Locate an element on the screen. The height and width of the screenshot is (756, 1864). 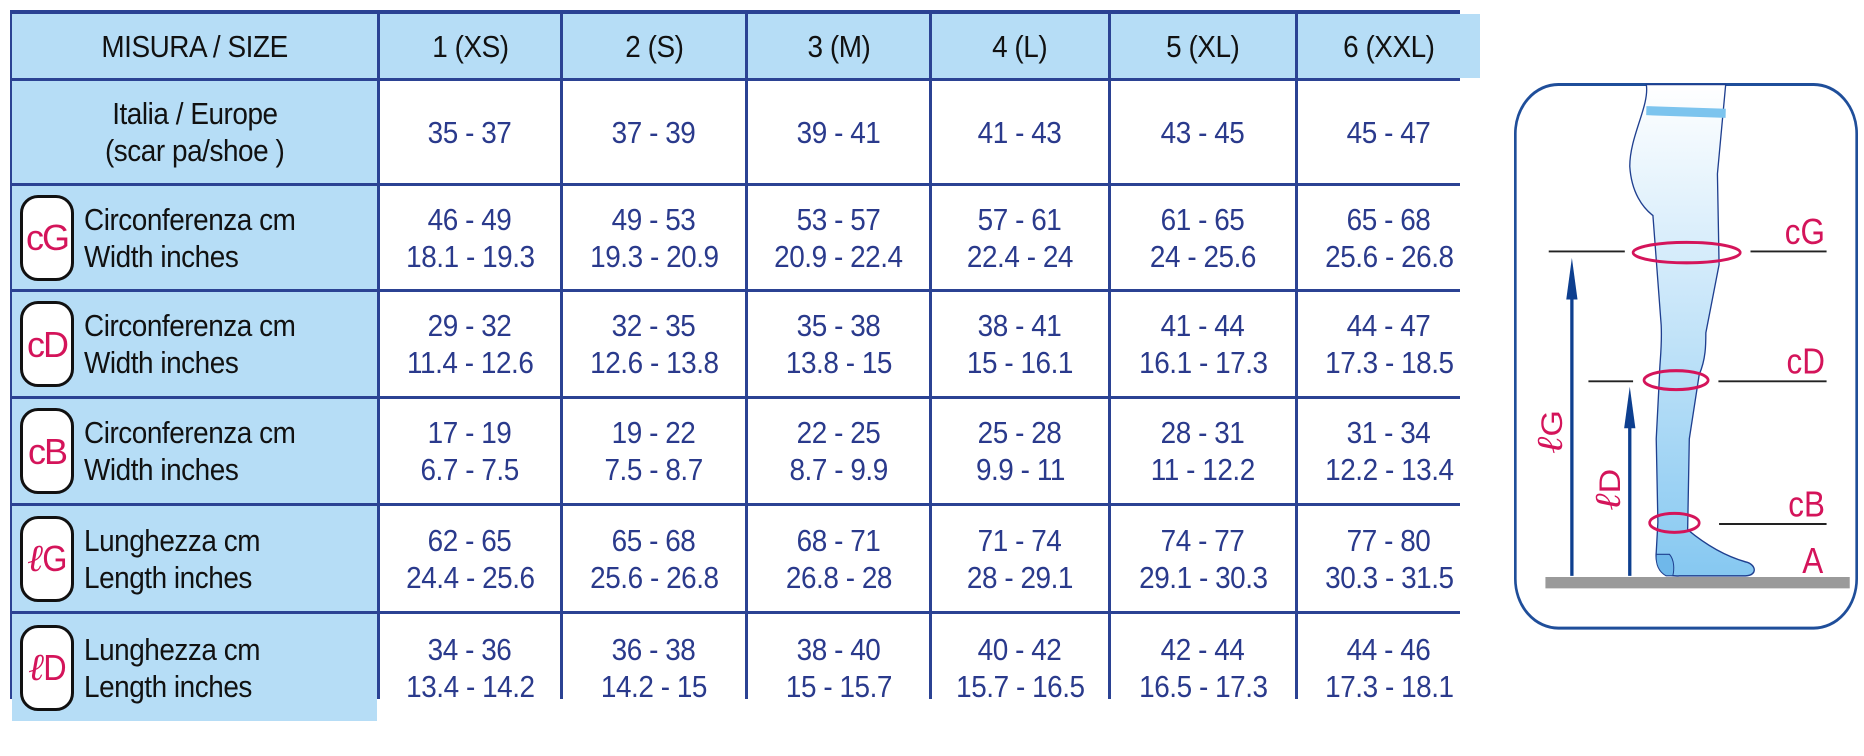
value-inches: 24.4 - 25.6 is located at coordinates (470, 577).